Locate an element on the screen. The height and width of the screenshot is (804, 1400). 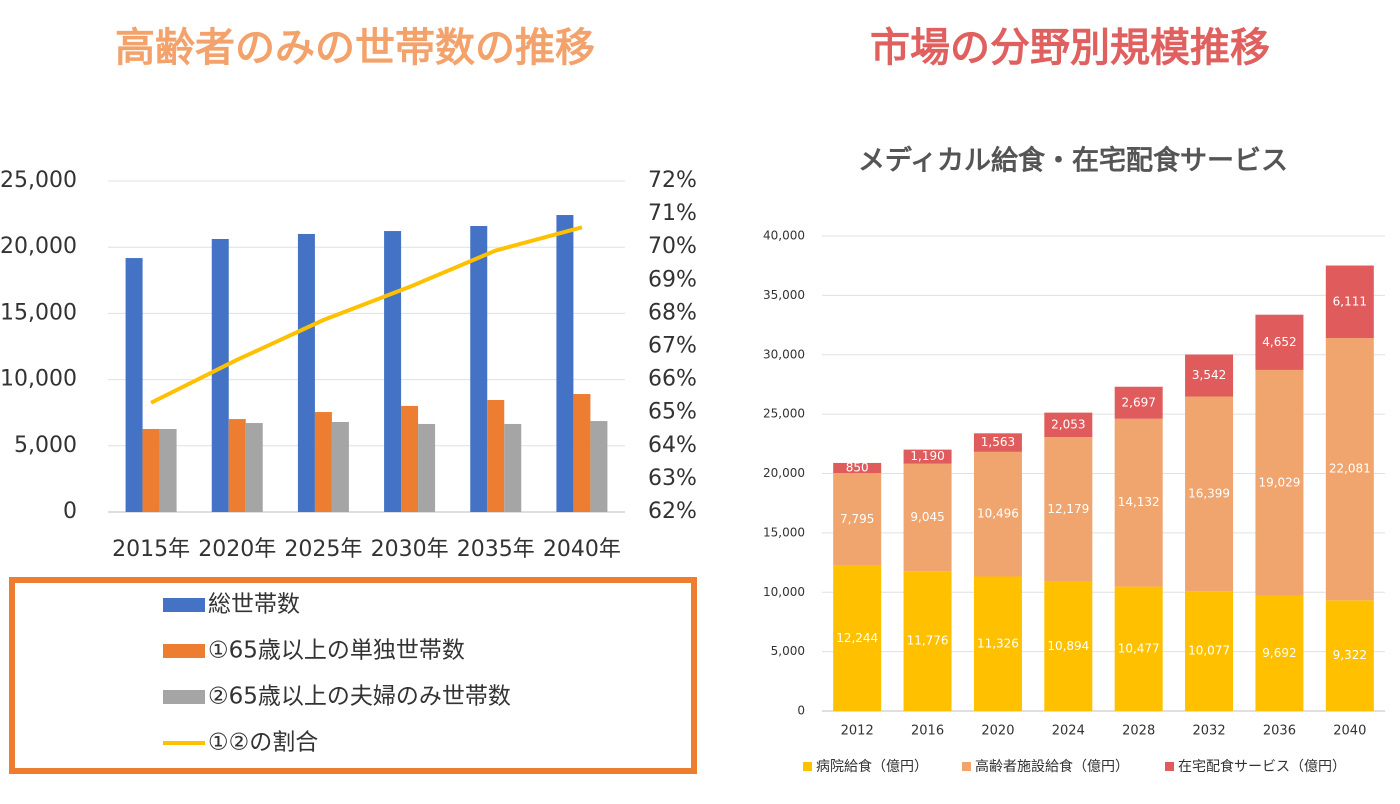
data-label: 10,496 is located at coordinates (998, 514).